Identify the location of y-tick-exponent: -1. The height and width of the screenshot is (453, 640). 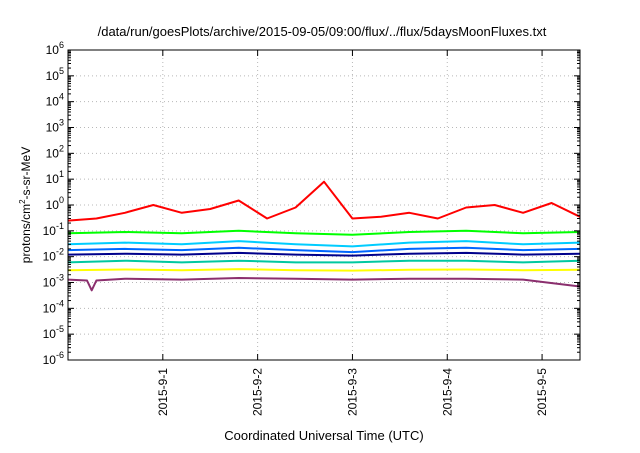
(60, 226).